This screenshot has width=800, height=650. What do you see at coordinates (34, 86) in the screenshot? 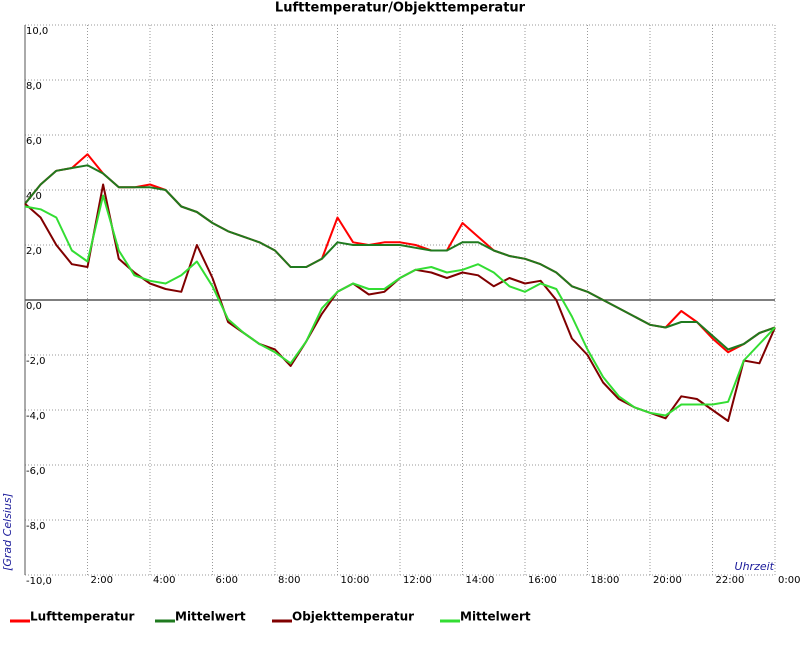
I see `y-tick-label: 8,0` at bounding box center [34, 86].